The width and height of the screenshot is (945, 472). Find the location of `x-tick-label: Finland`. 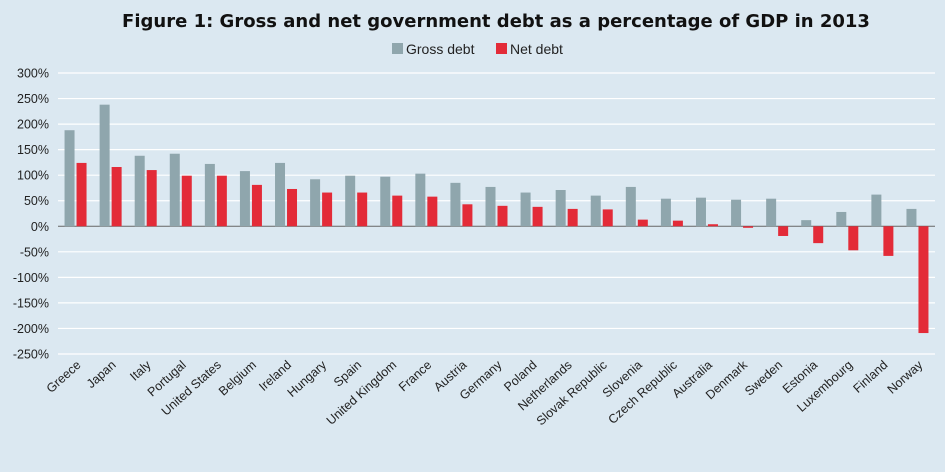

x-tick-label: Finland is located at coordinates (871, 377).